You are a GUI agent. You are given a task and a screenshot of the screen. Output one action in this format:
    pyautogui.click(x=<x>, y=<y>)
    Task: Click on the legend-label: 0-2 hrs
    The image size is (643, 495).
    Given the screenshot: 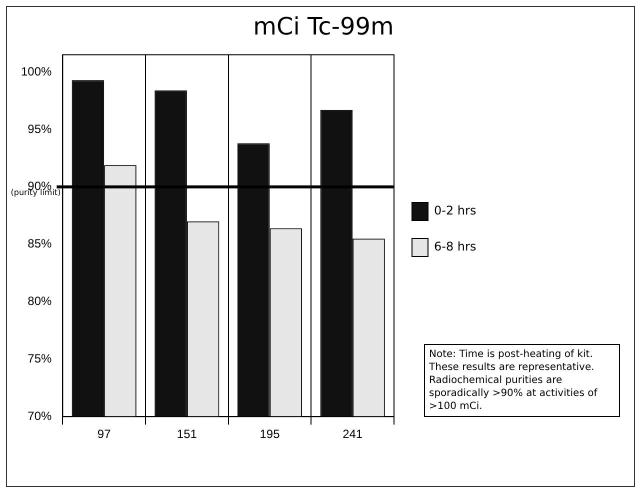 What is the action you would take?
    pyautogui.click(x=455, y=211)
    